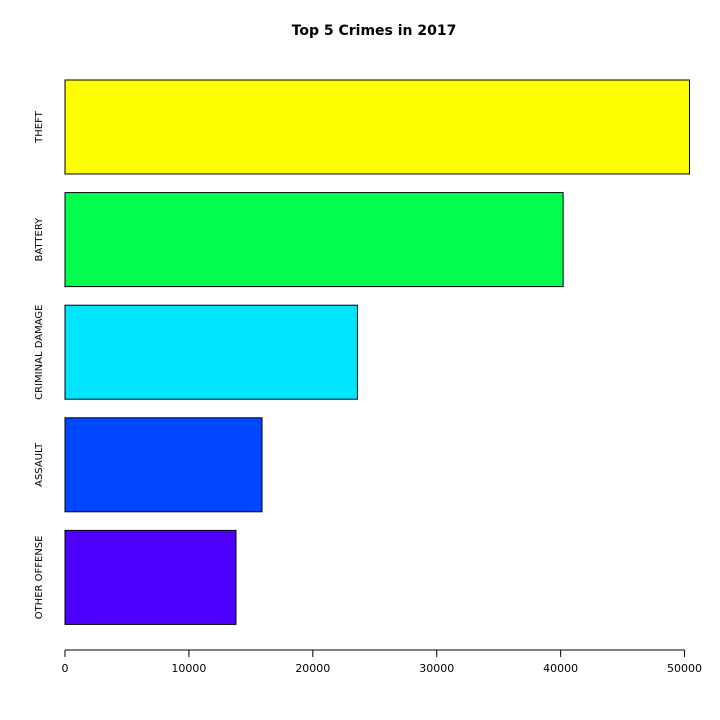 The width and height of the screenshot is (720, 720). What do you see at coordinates (211, 352) in the screenshot?
I see `bar-criminal-damage` at bounding box center [211, 352].